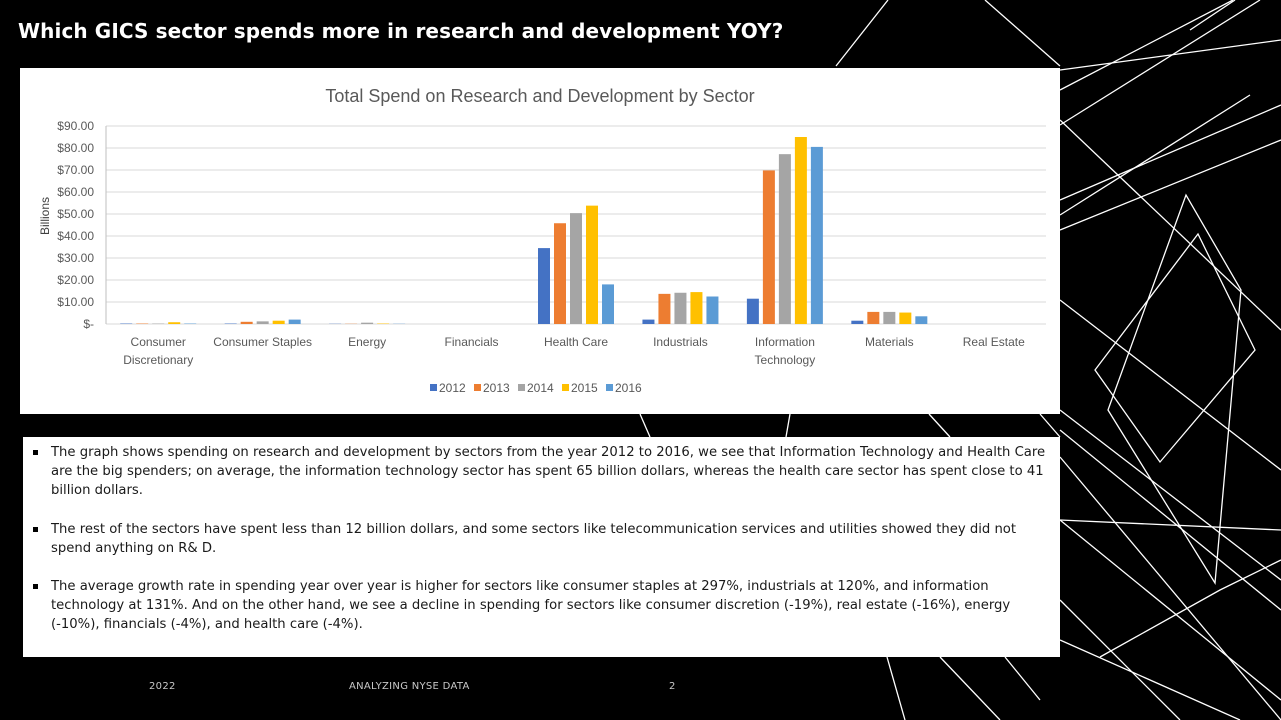 The image size is (1281, 720). Describe the element at coordinates (75, 170) in the screenshot. I see `y-tick-label: $70.00` at that location.